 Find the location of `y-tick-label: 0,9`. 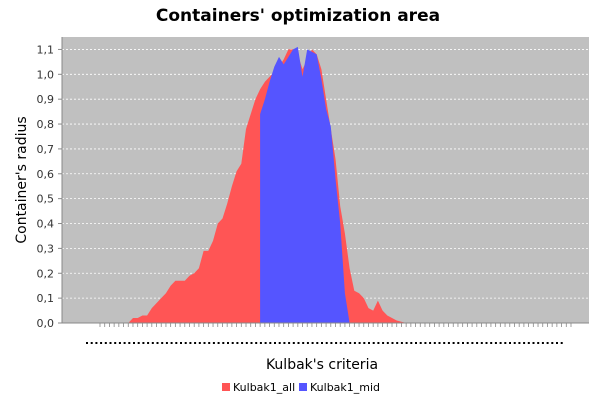

y-tick-label: 0,9 is located at coordinates (46, 99).